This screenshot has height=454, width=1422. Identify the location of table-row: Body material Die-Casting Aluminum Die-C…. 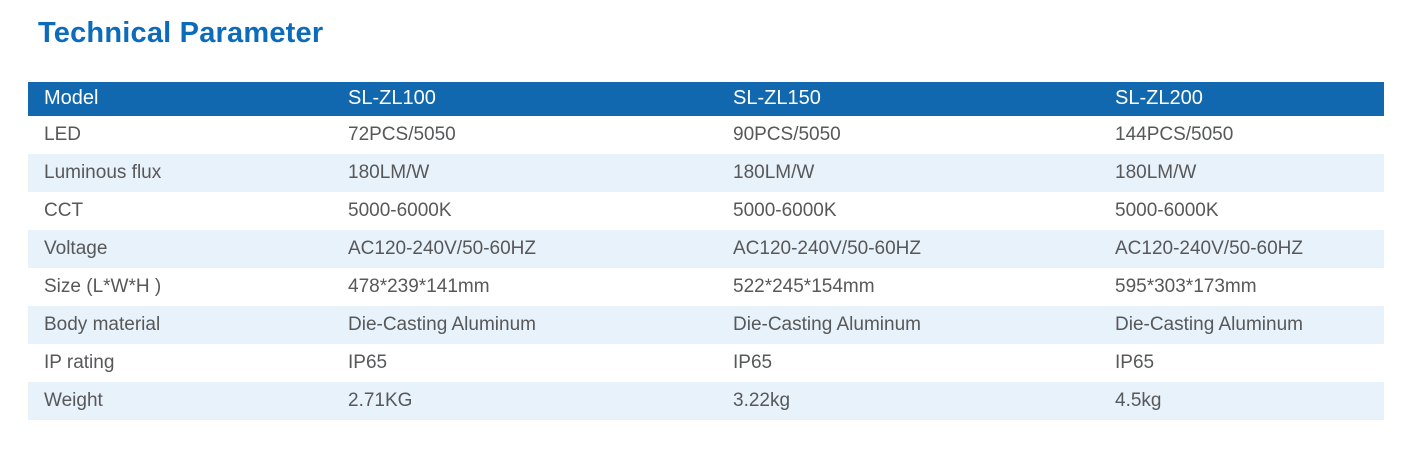
(706, 324).